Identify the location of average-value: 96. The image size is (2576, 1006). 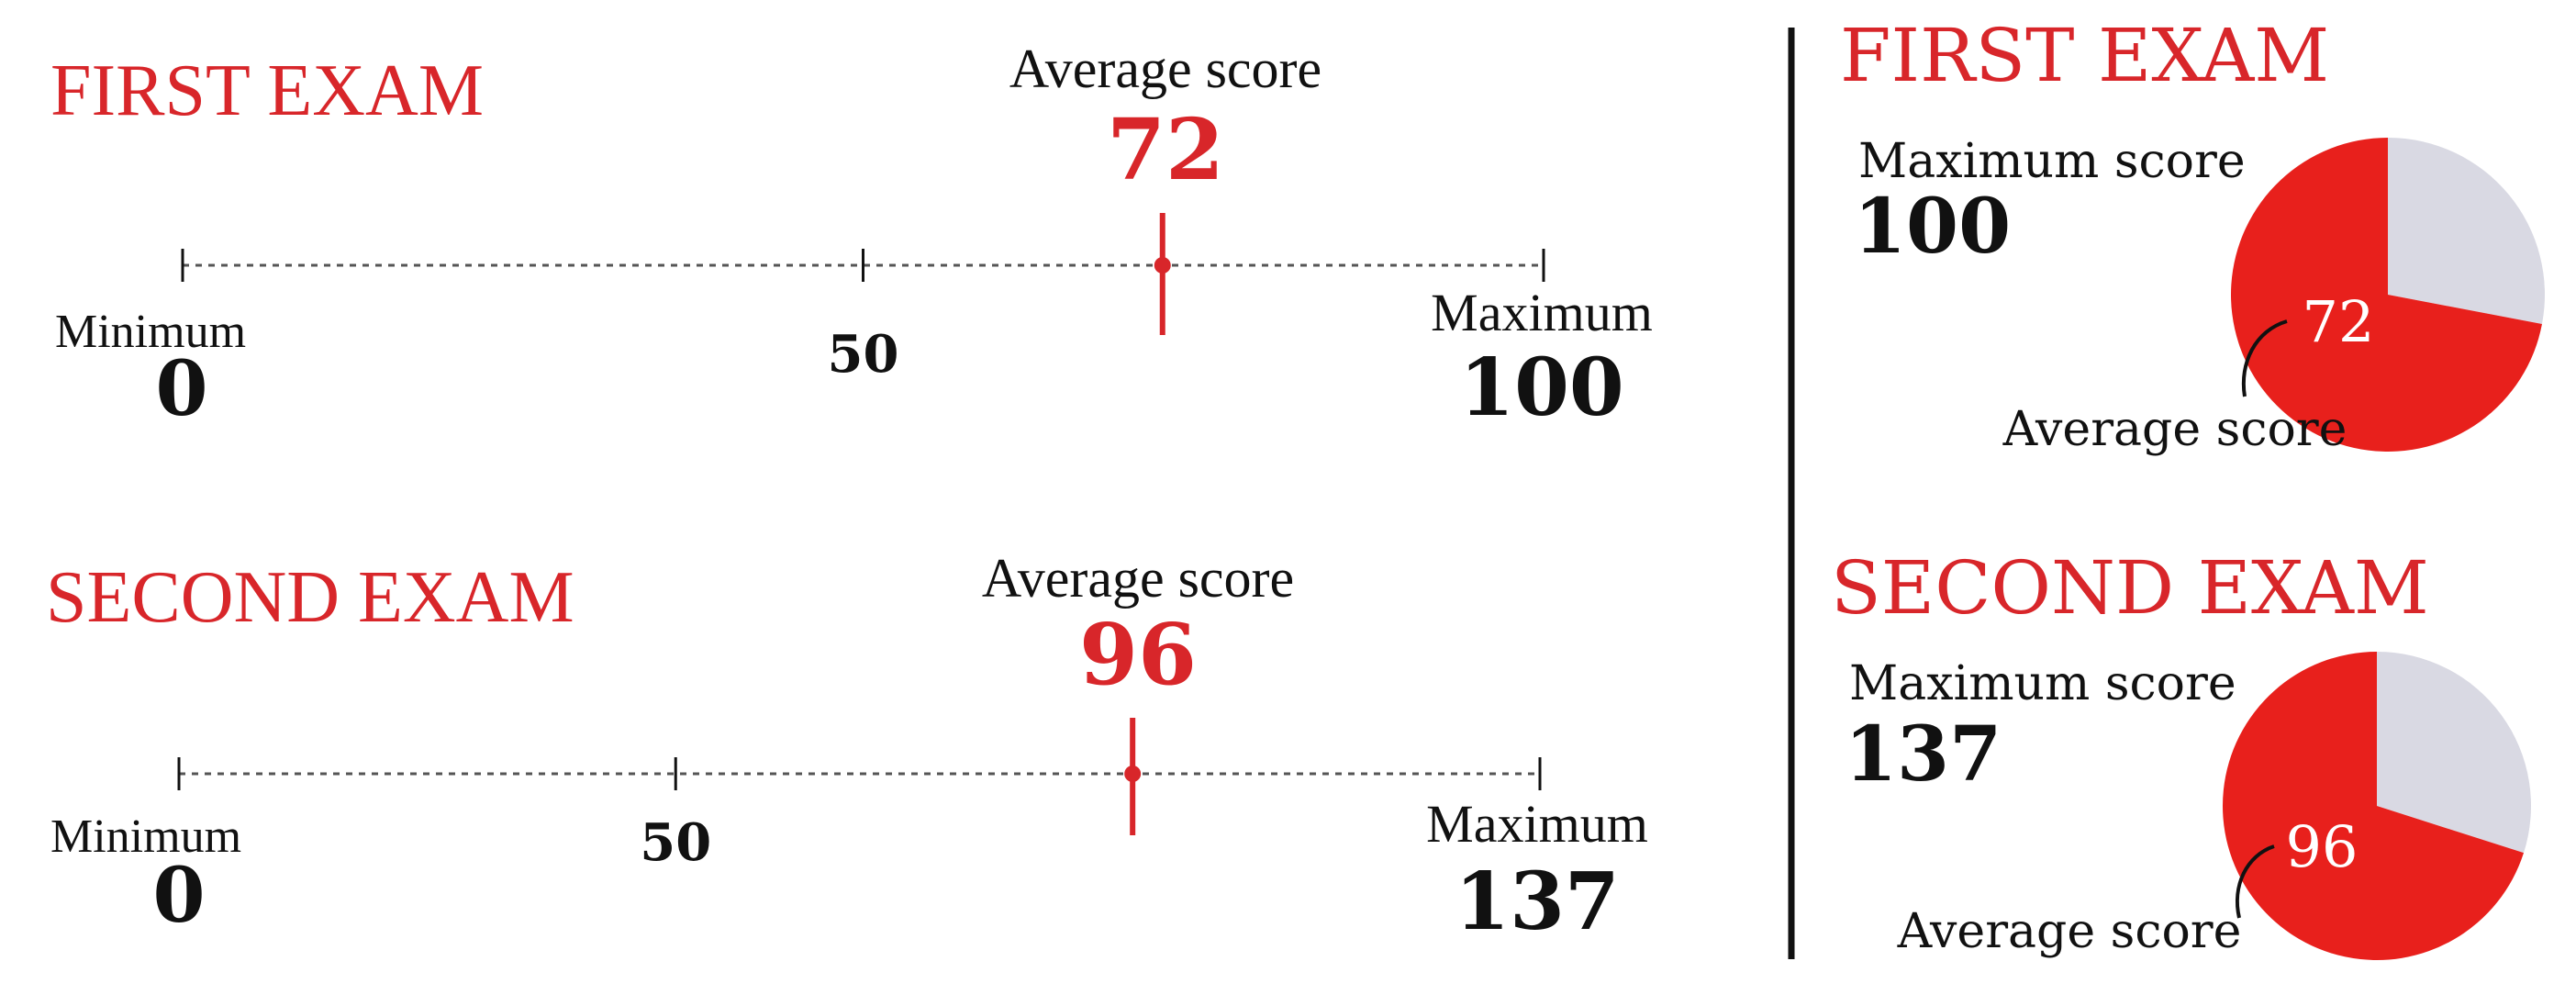
(1138, 654).